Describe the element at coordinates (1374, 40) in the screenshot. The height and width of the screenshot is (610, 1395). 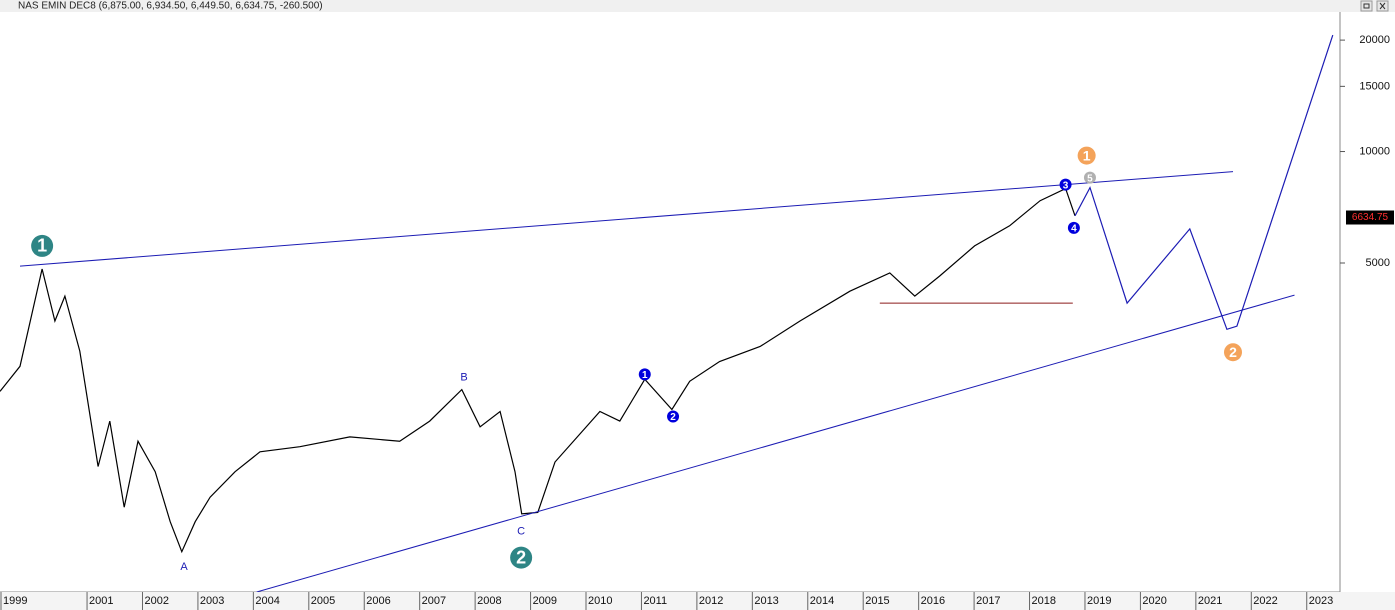
I see `y-tick-label: 20000` at that location.